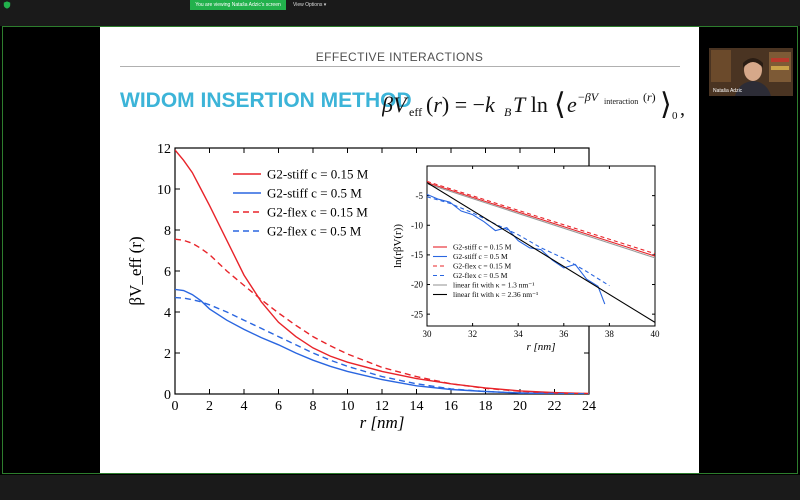  I want to click on x-tick-label: 4, so click(244, 406).